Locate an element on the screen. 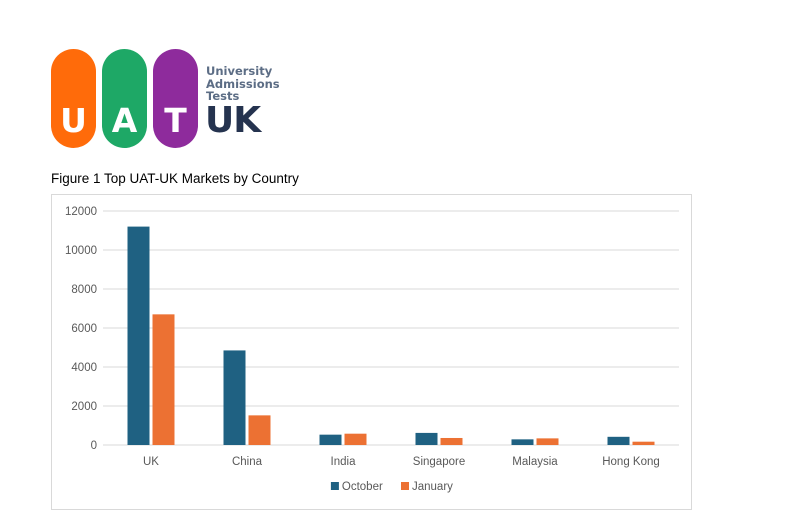  y-tick-label: 10000 is located at coordinates (81, 251).